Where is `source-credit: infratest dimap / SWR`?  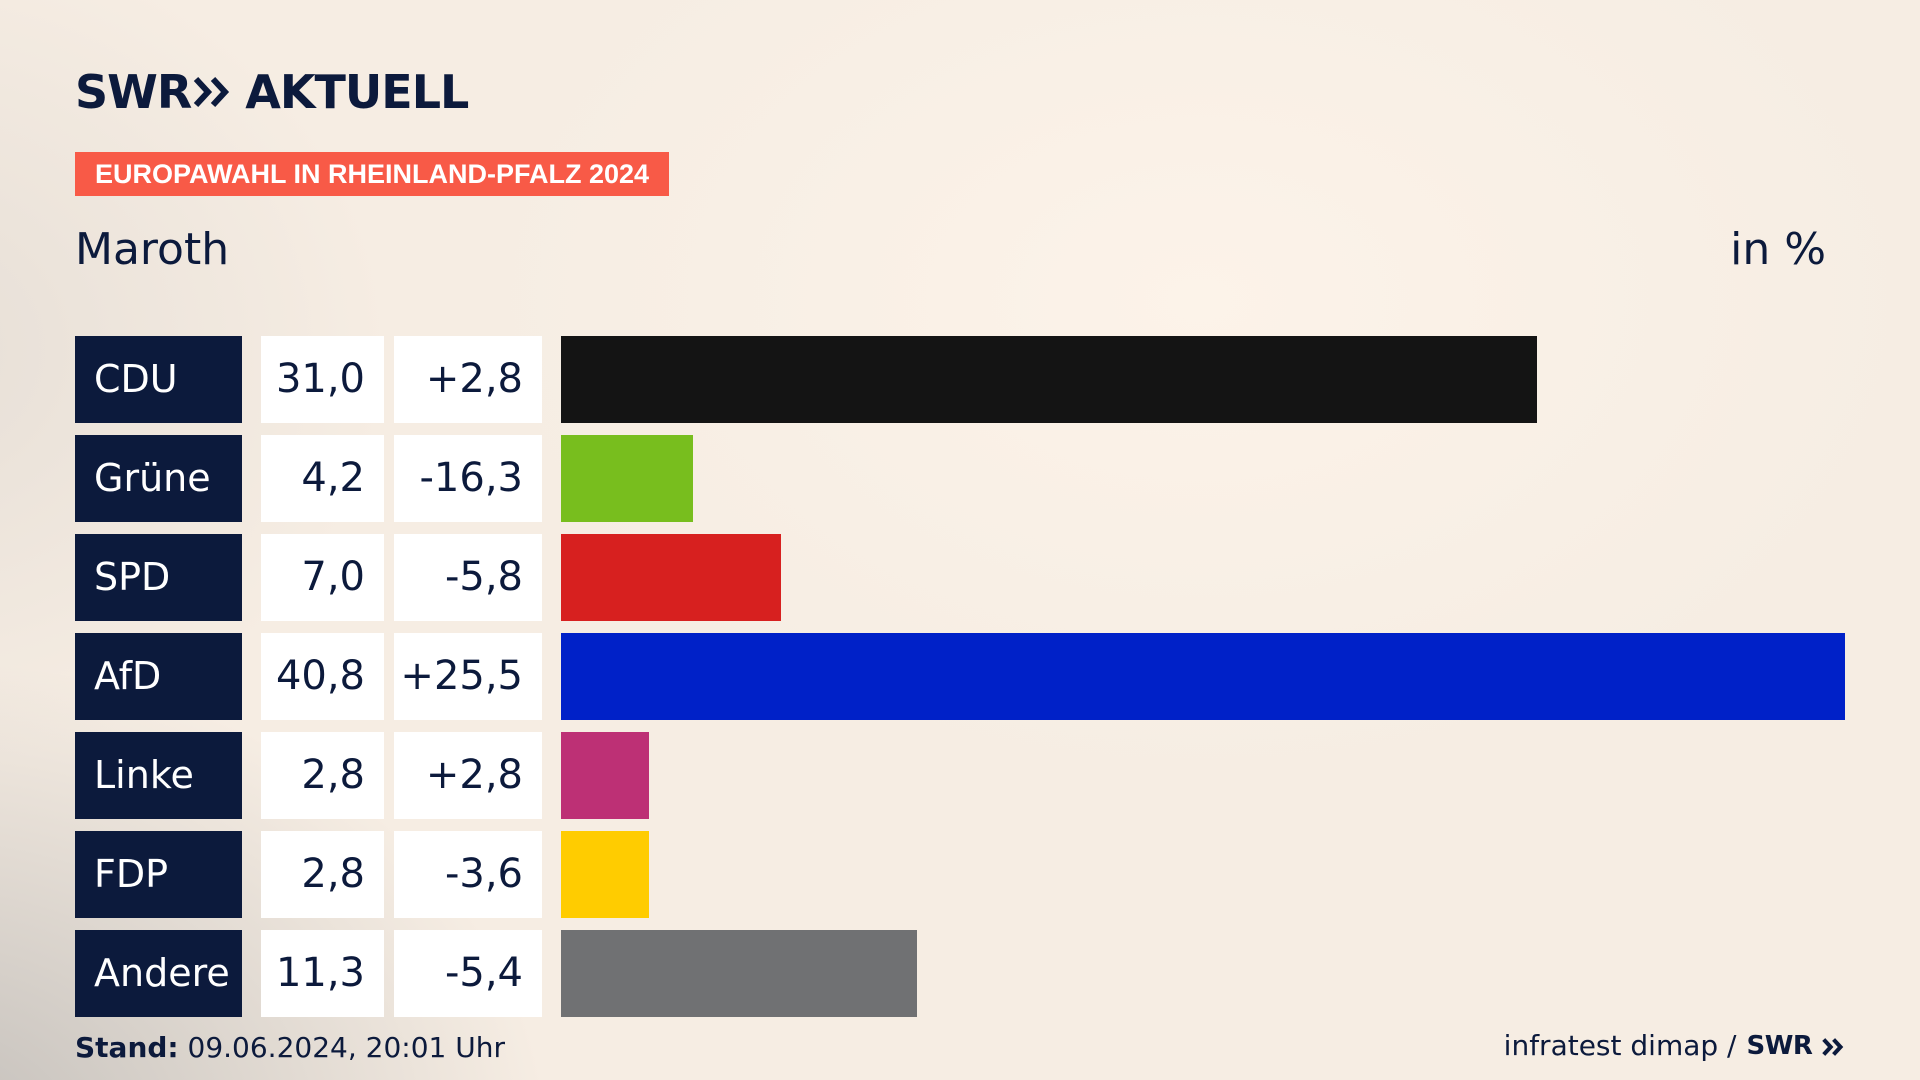
source-credit: infratest dimap / SWR is located at coordinates (1674, 1046).